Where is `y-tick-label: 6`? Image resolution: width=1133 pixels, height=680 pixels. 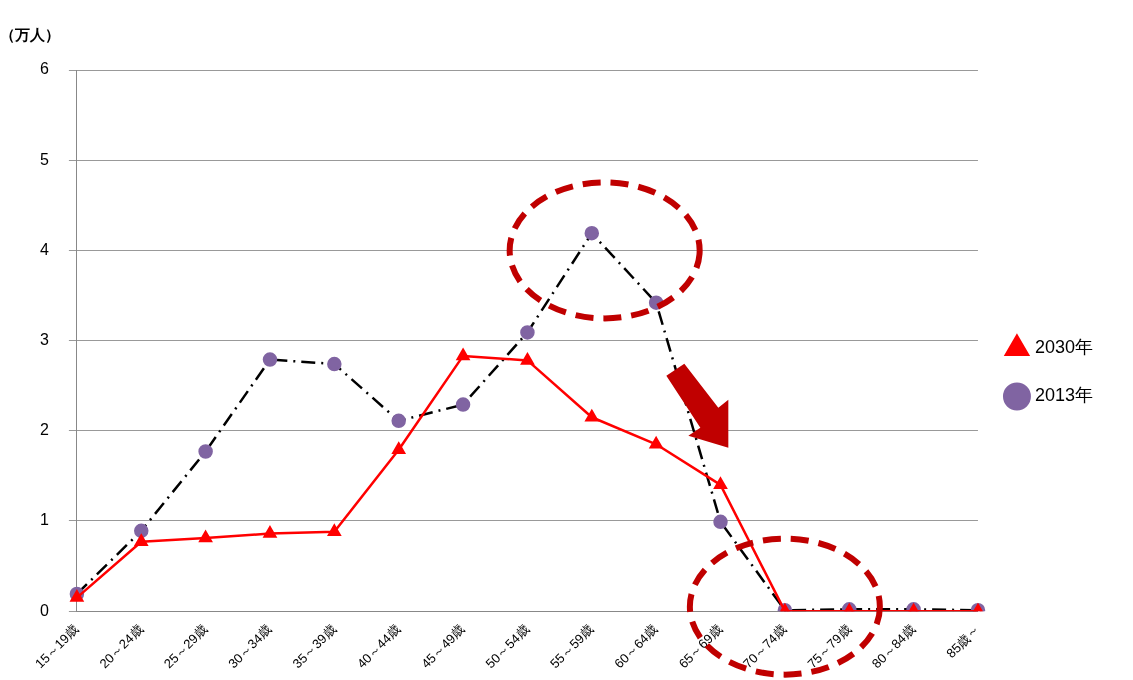 y-tick-label: 6 is located at coordinates (44, 69).